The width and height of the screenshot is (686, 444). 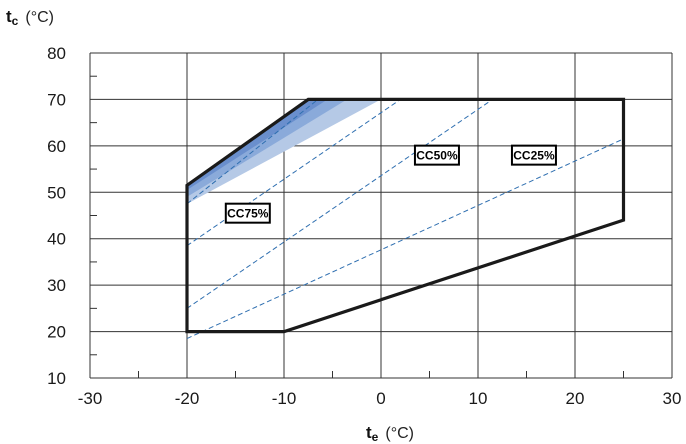 What do you see at coordinates (56, 192) in the screenshot?
I see `y-tick-label: 50` at bounding box center [56, 192].